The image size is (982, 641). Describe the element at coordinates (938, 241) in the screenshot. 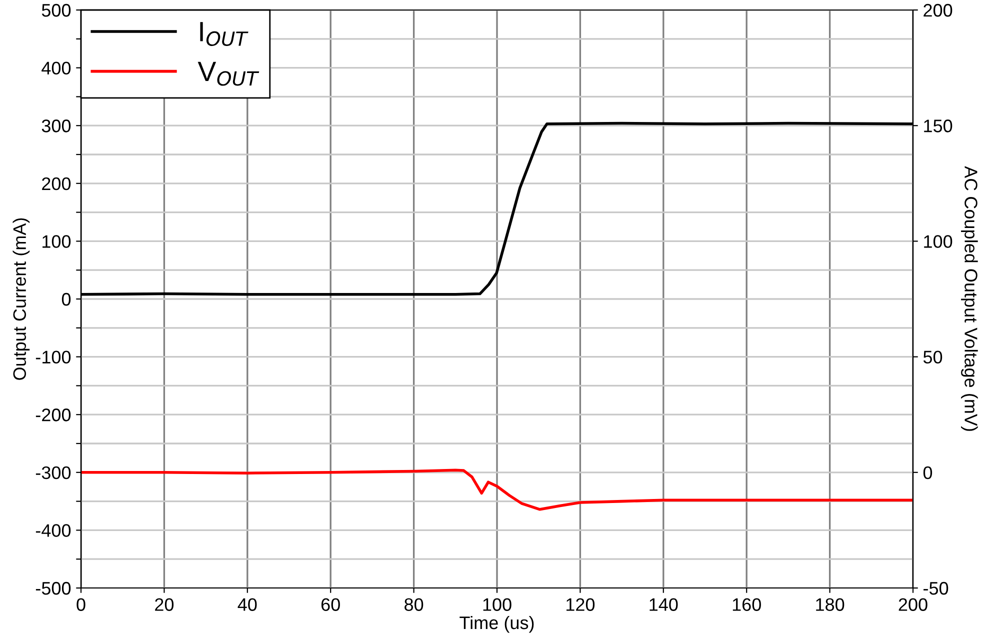

I see `y2-tick-label: 100` at that location.